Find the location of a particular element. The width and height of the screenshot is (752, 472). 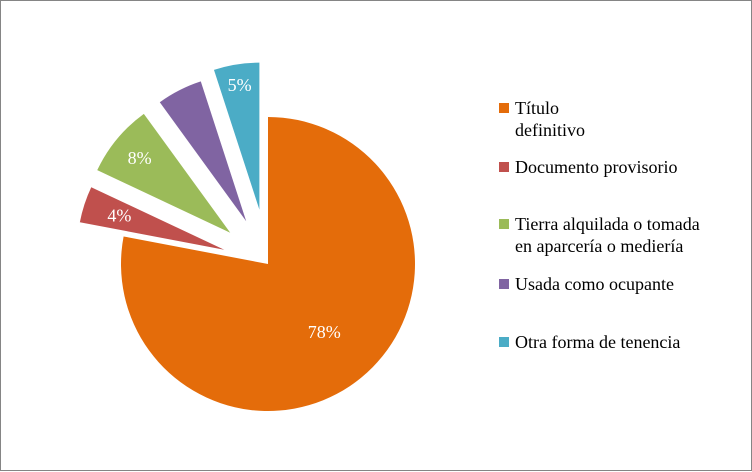

data-label: 8% is located at coordinates (140, 158).